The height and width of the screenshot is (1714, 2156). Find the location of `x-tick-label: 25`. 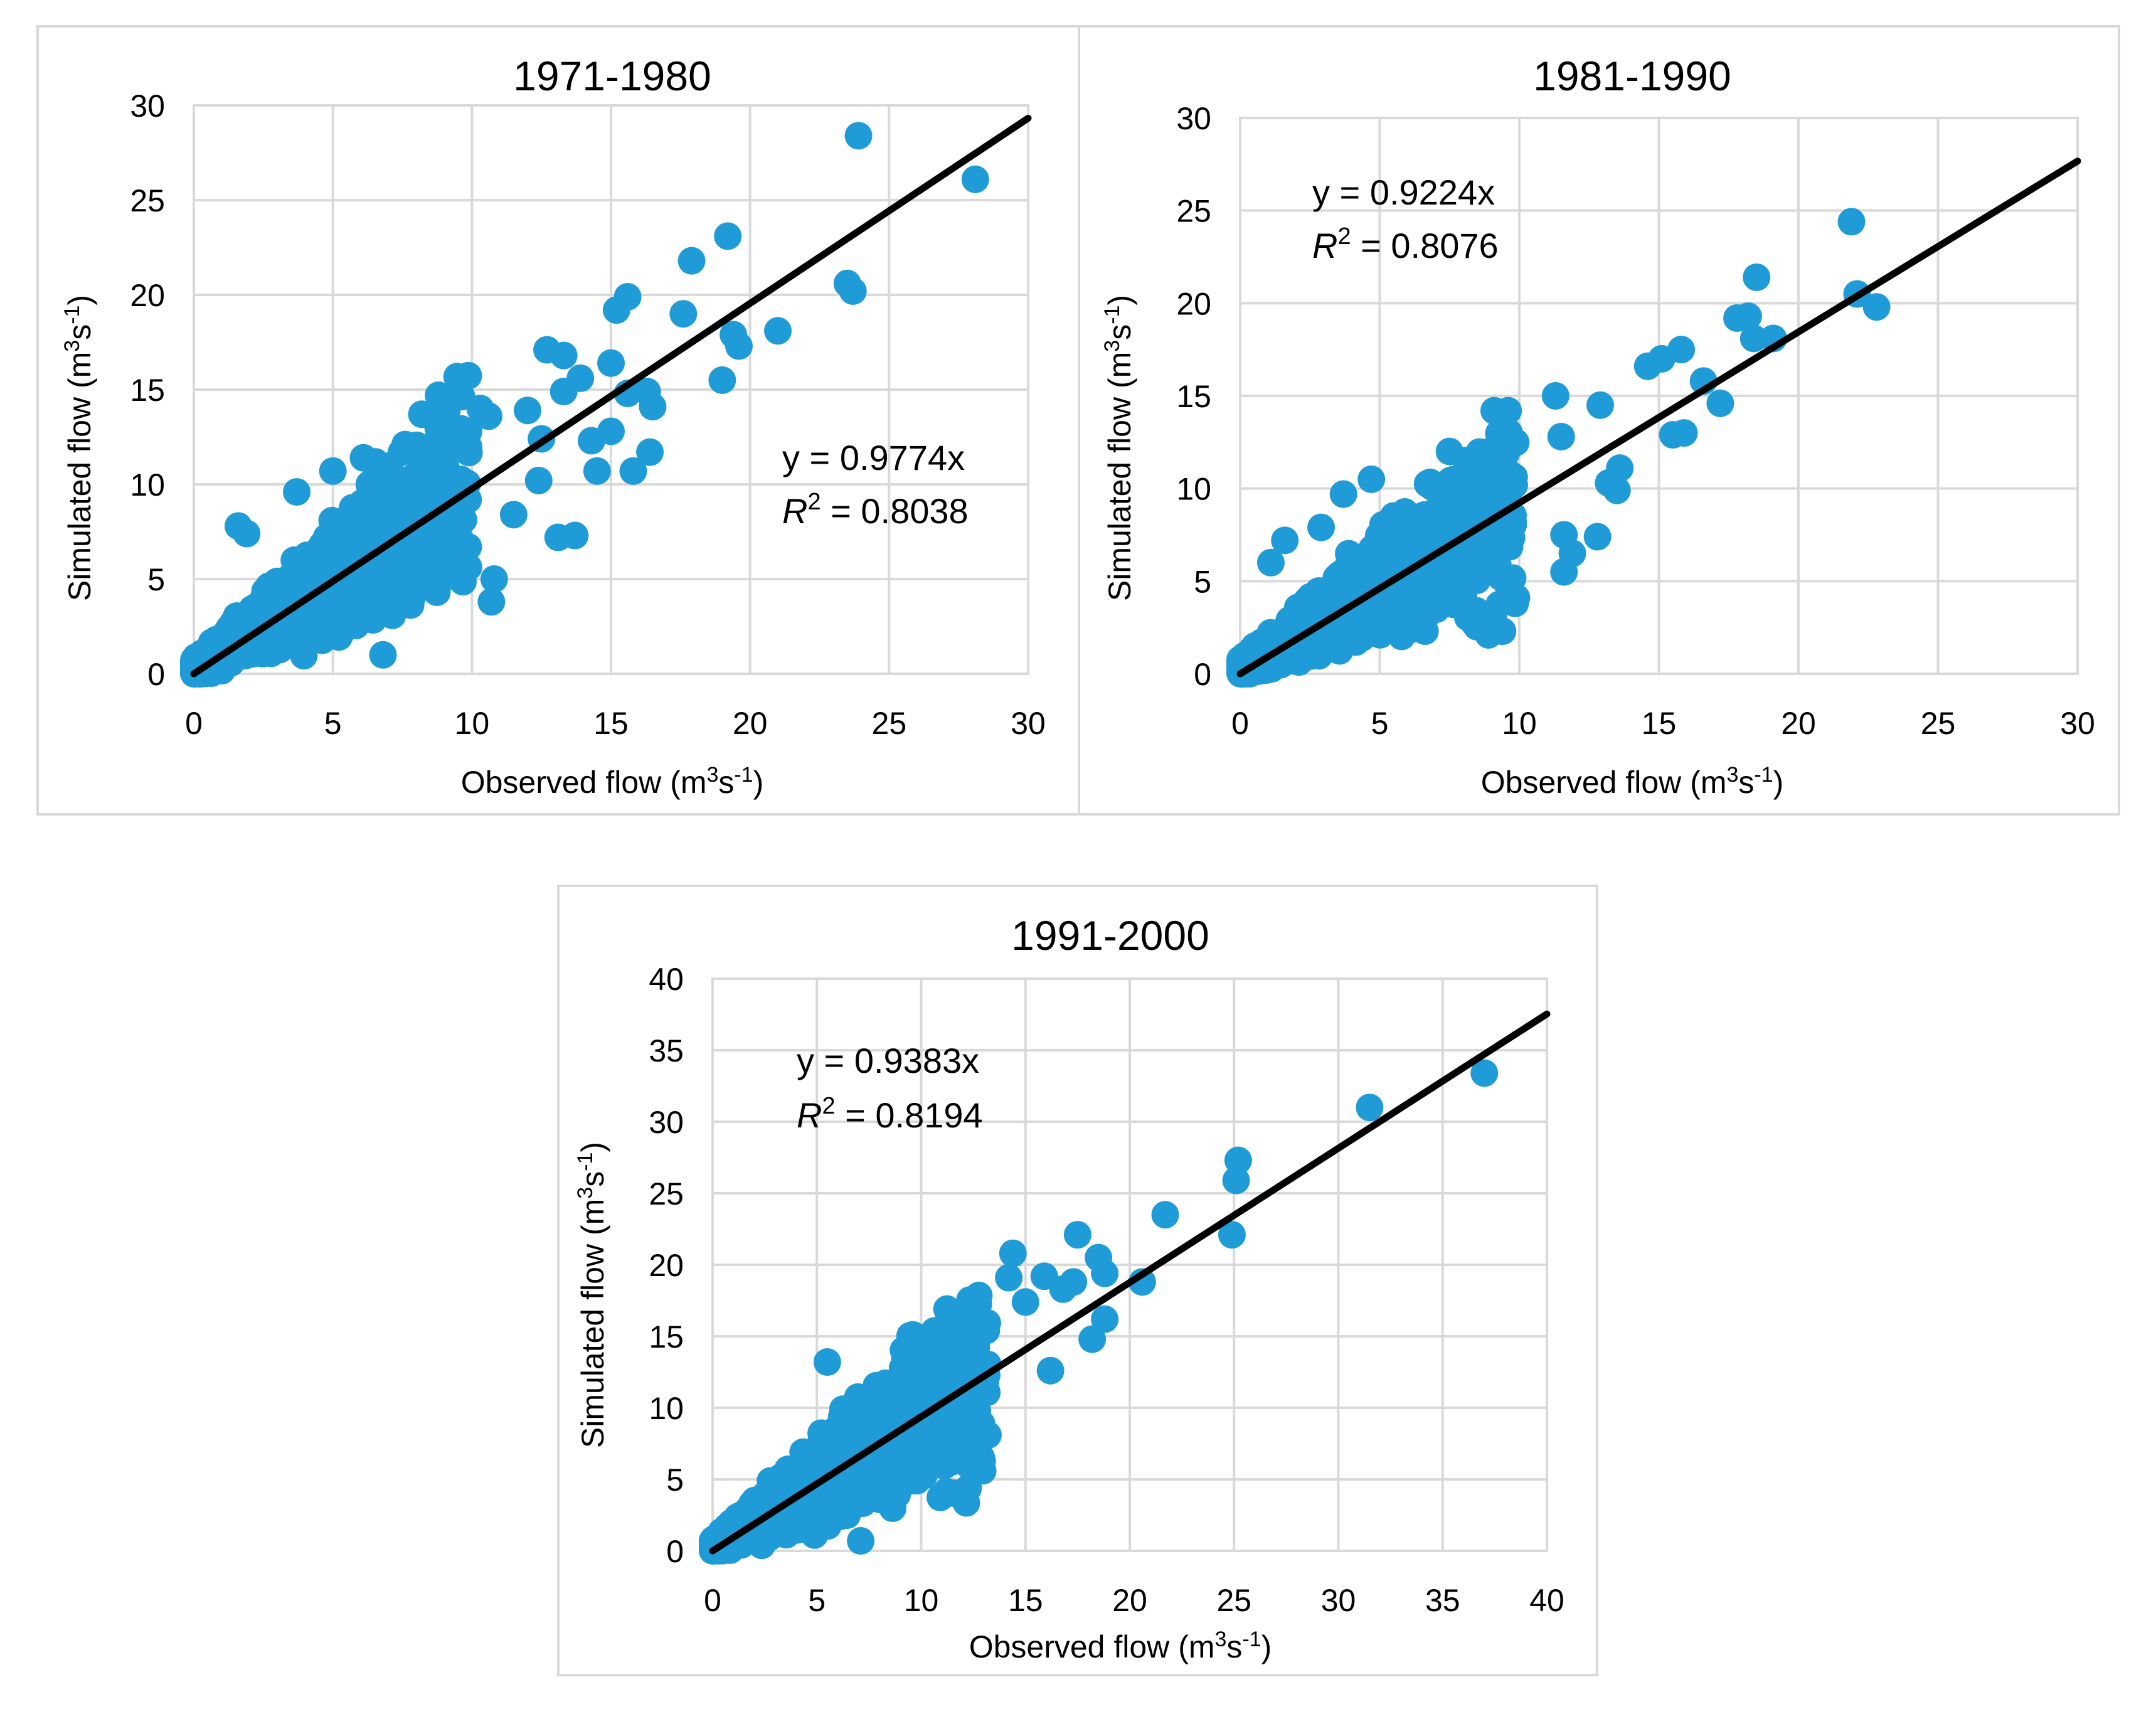

x-tick-label: 25 is located at coordinates (889, 723).